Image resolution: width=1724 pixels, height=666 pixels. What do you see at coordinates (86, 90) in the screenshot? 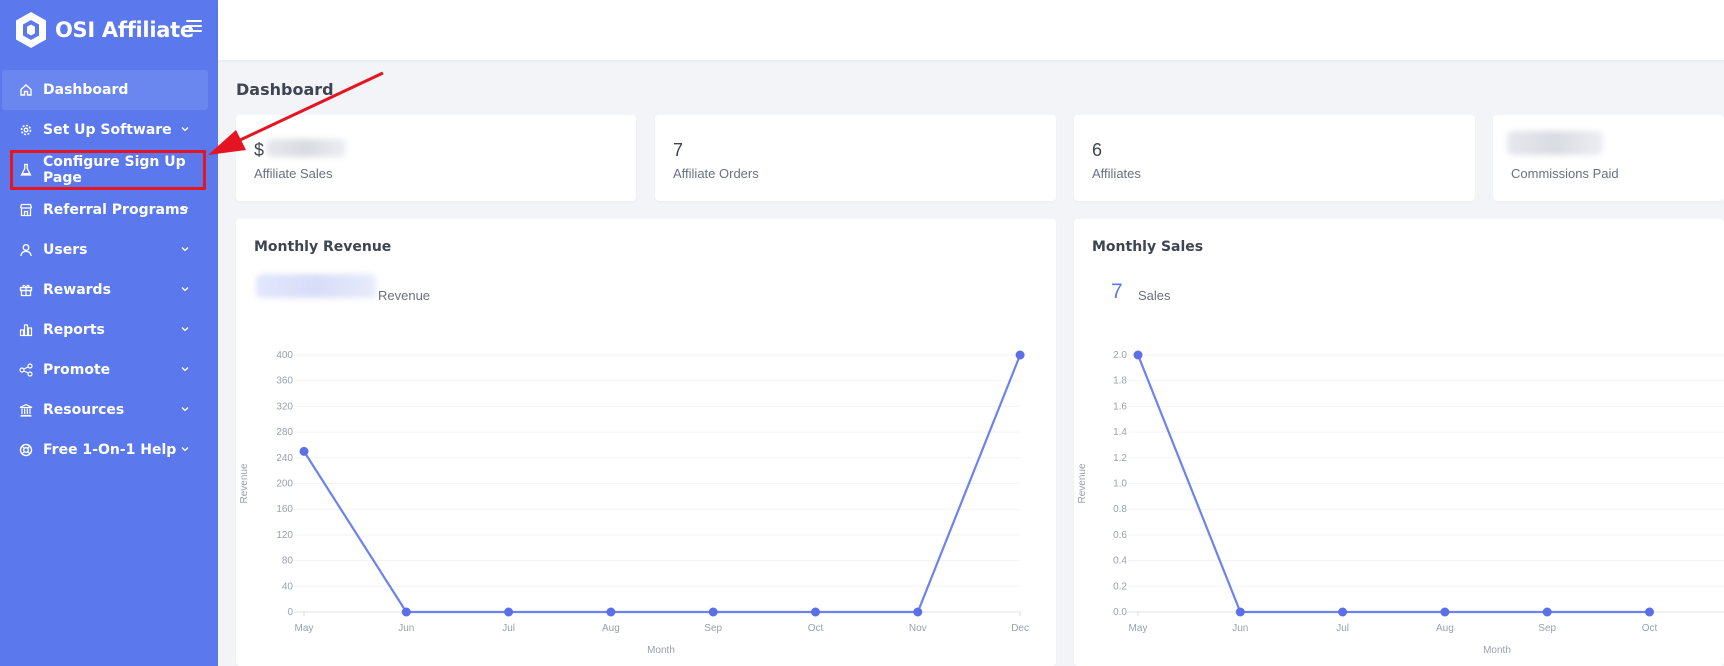
I see `sidebar-item-label: Dashboard` at bounding box center [86, 90].